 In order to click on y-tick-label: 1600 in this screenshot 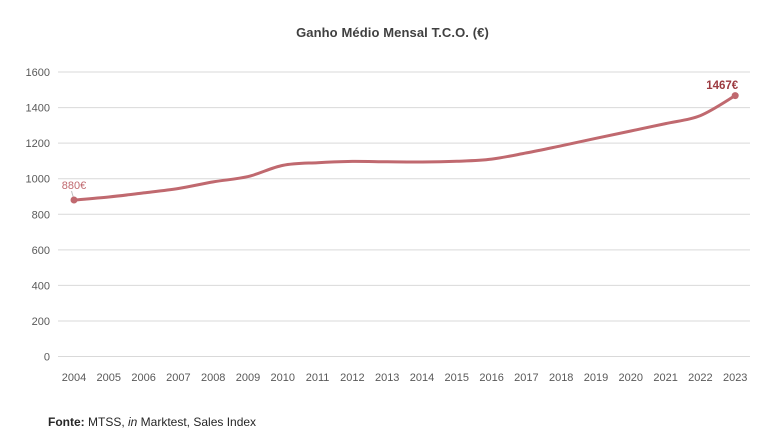, I will do `click(38, 73)`.